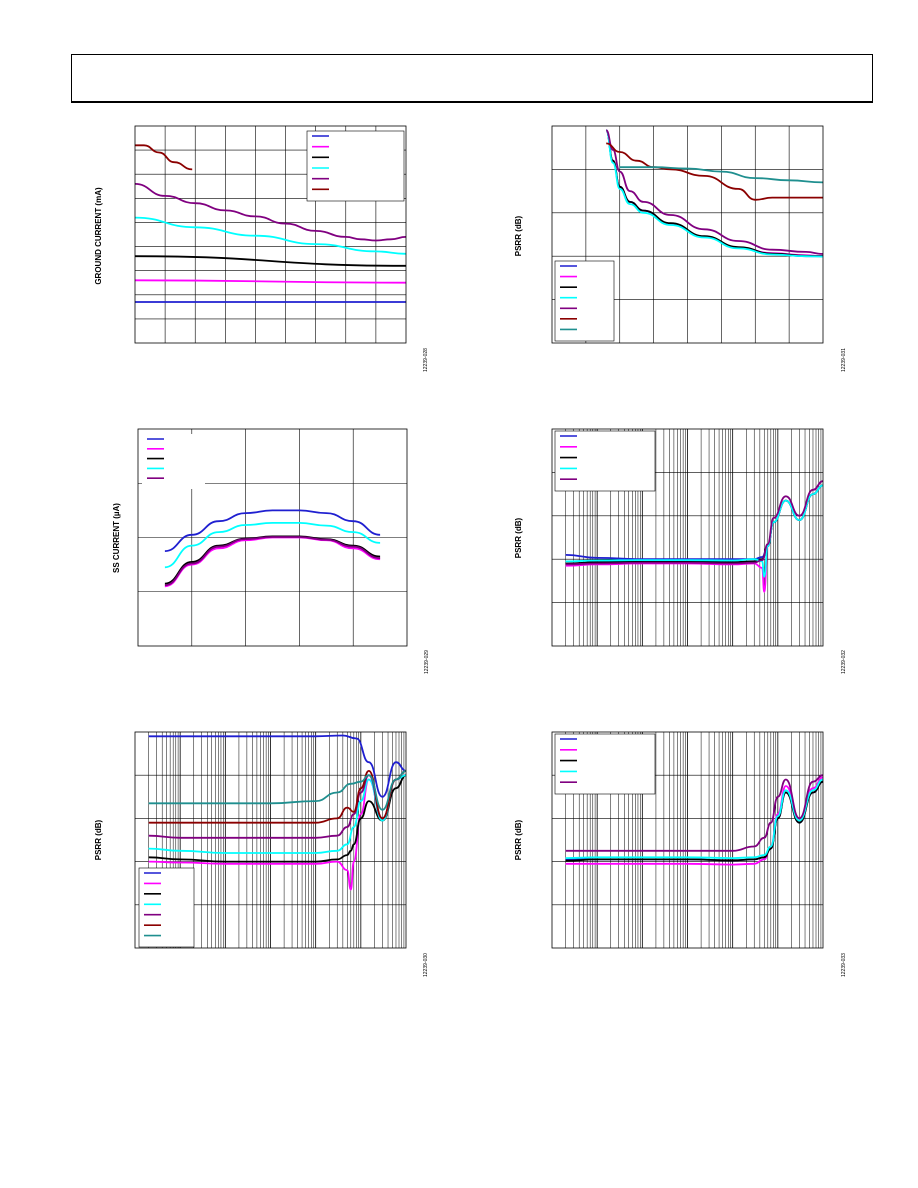 The width and height of the screenshot is (918, 1188). Describe the element at coordinates (426, 360) in the screenshot. I see `figure-id: 12239-028` at that location.